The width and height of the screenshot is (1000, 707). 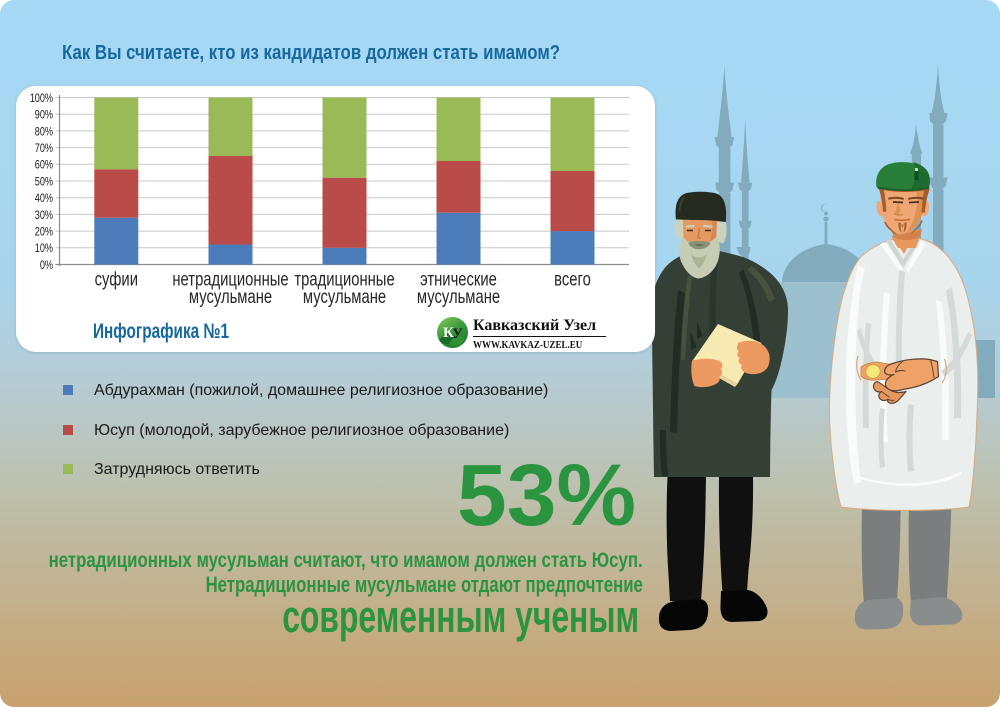 I want to click on svg-text: У, so click(x=457, y=334).